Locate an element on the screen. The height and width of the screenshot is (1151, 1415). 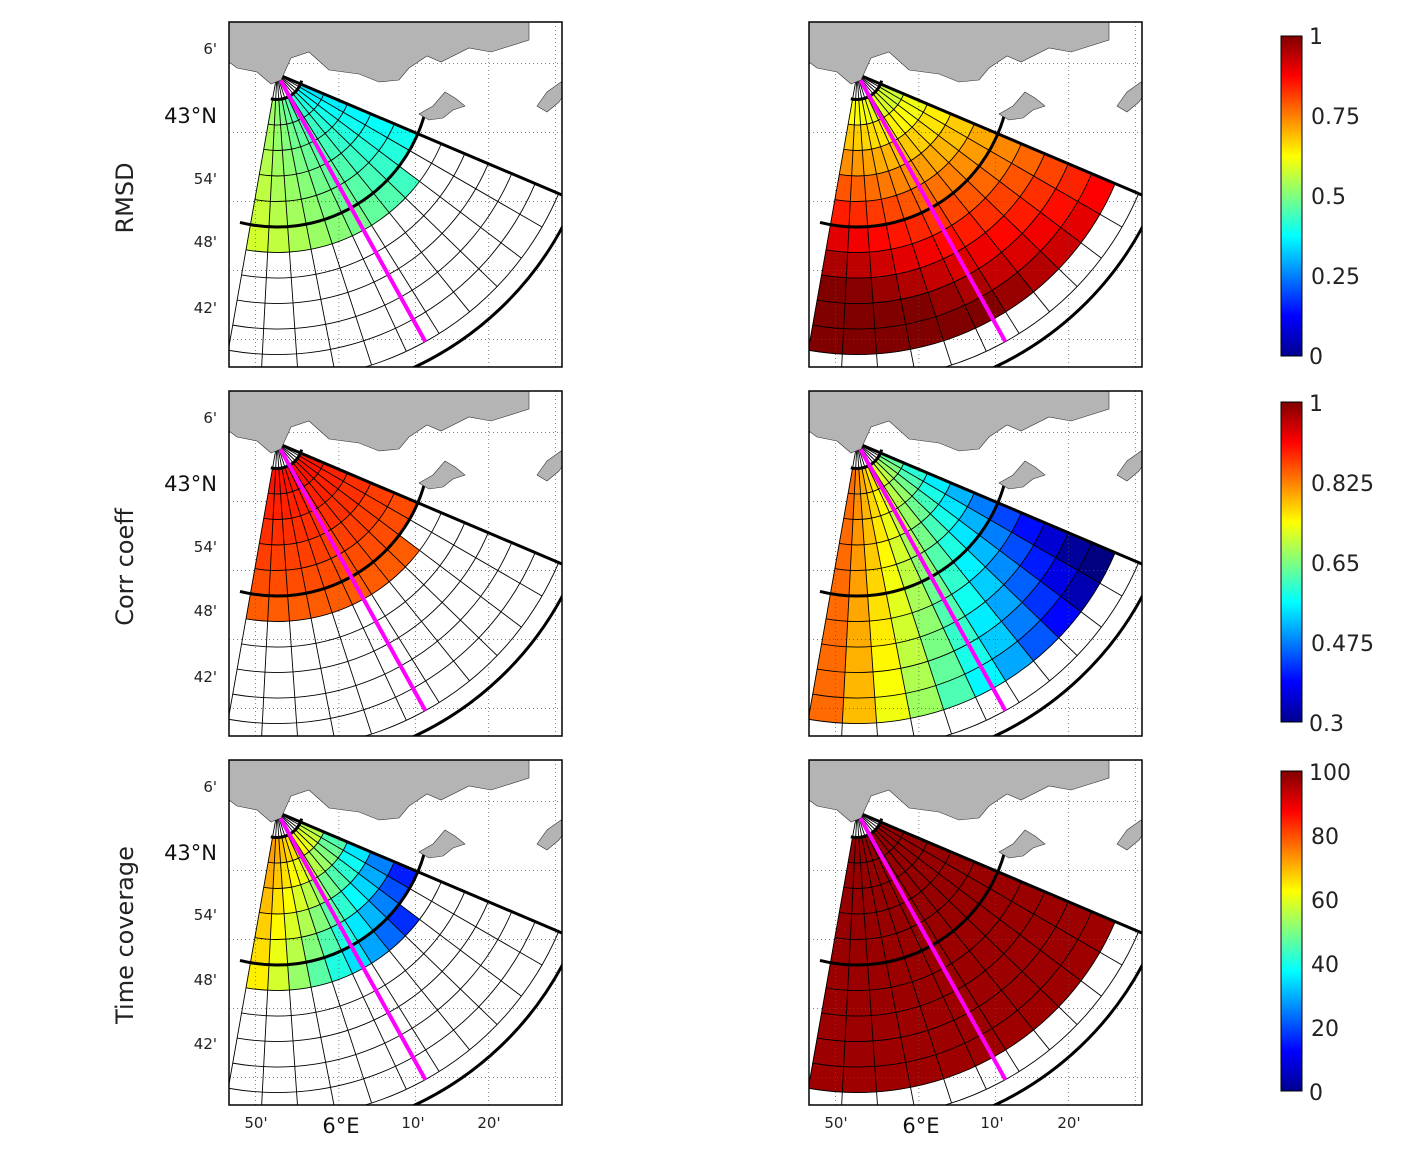
lat-tick: 43°N is located at coordinates (190, 116).